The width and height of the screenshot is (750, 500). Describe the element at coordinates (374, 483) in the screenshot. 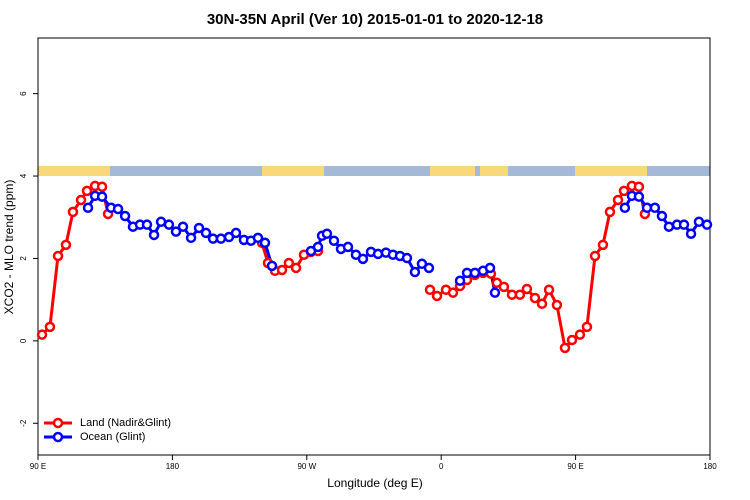

I see `x-axis-label: Longitude (deg E)` at that location.